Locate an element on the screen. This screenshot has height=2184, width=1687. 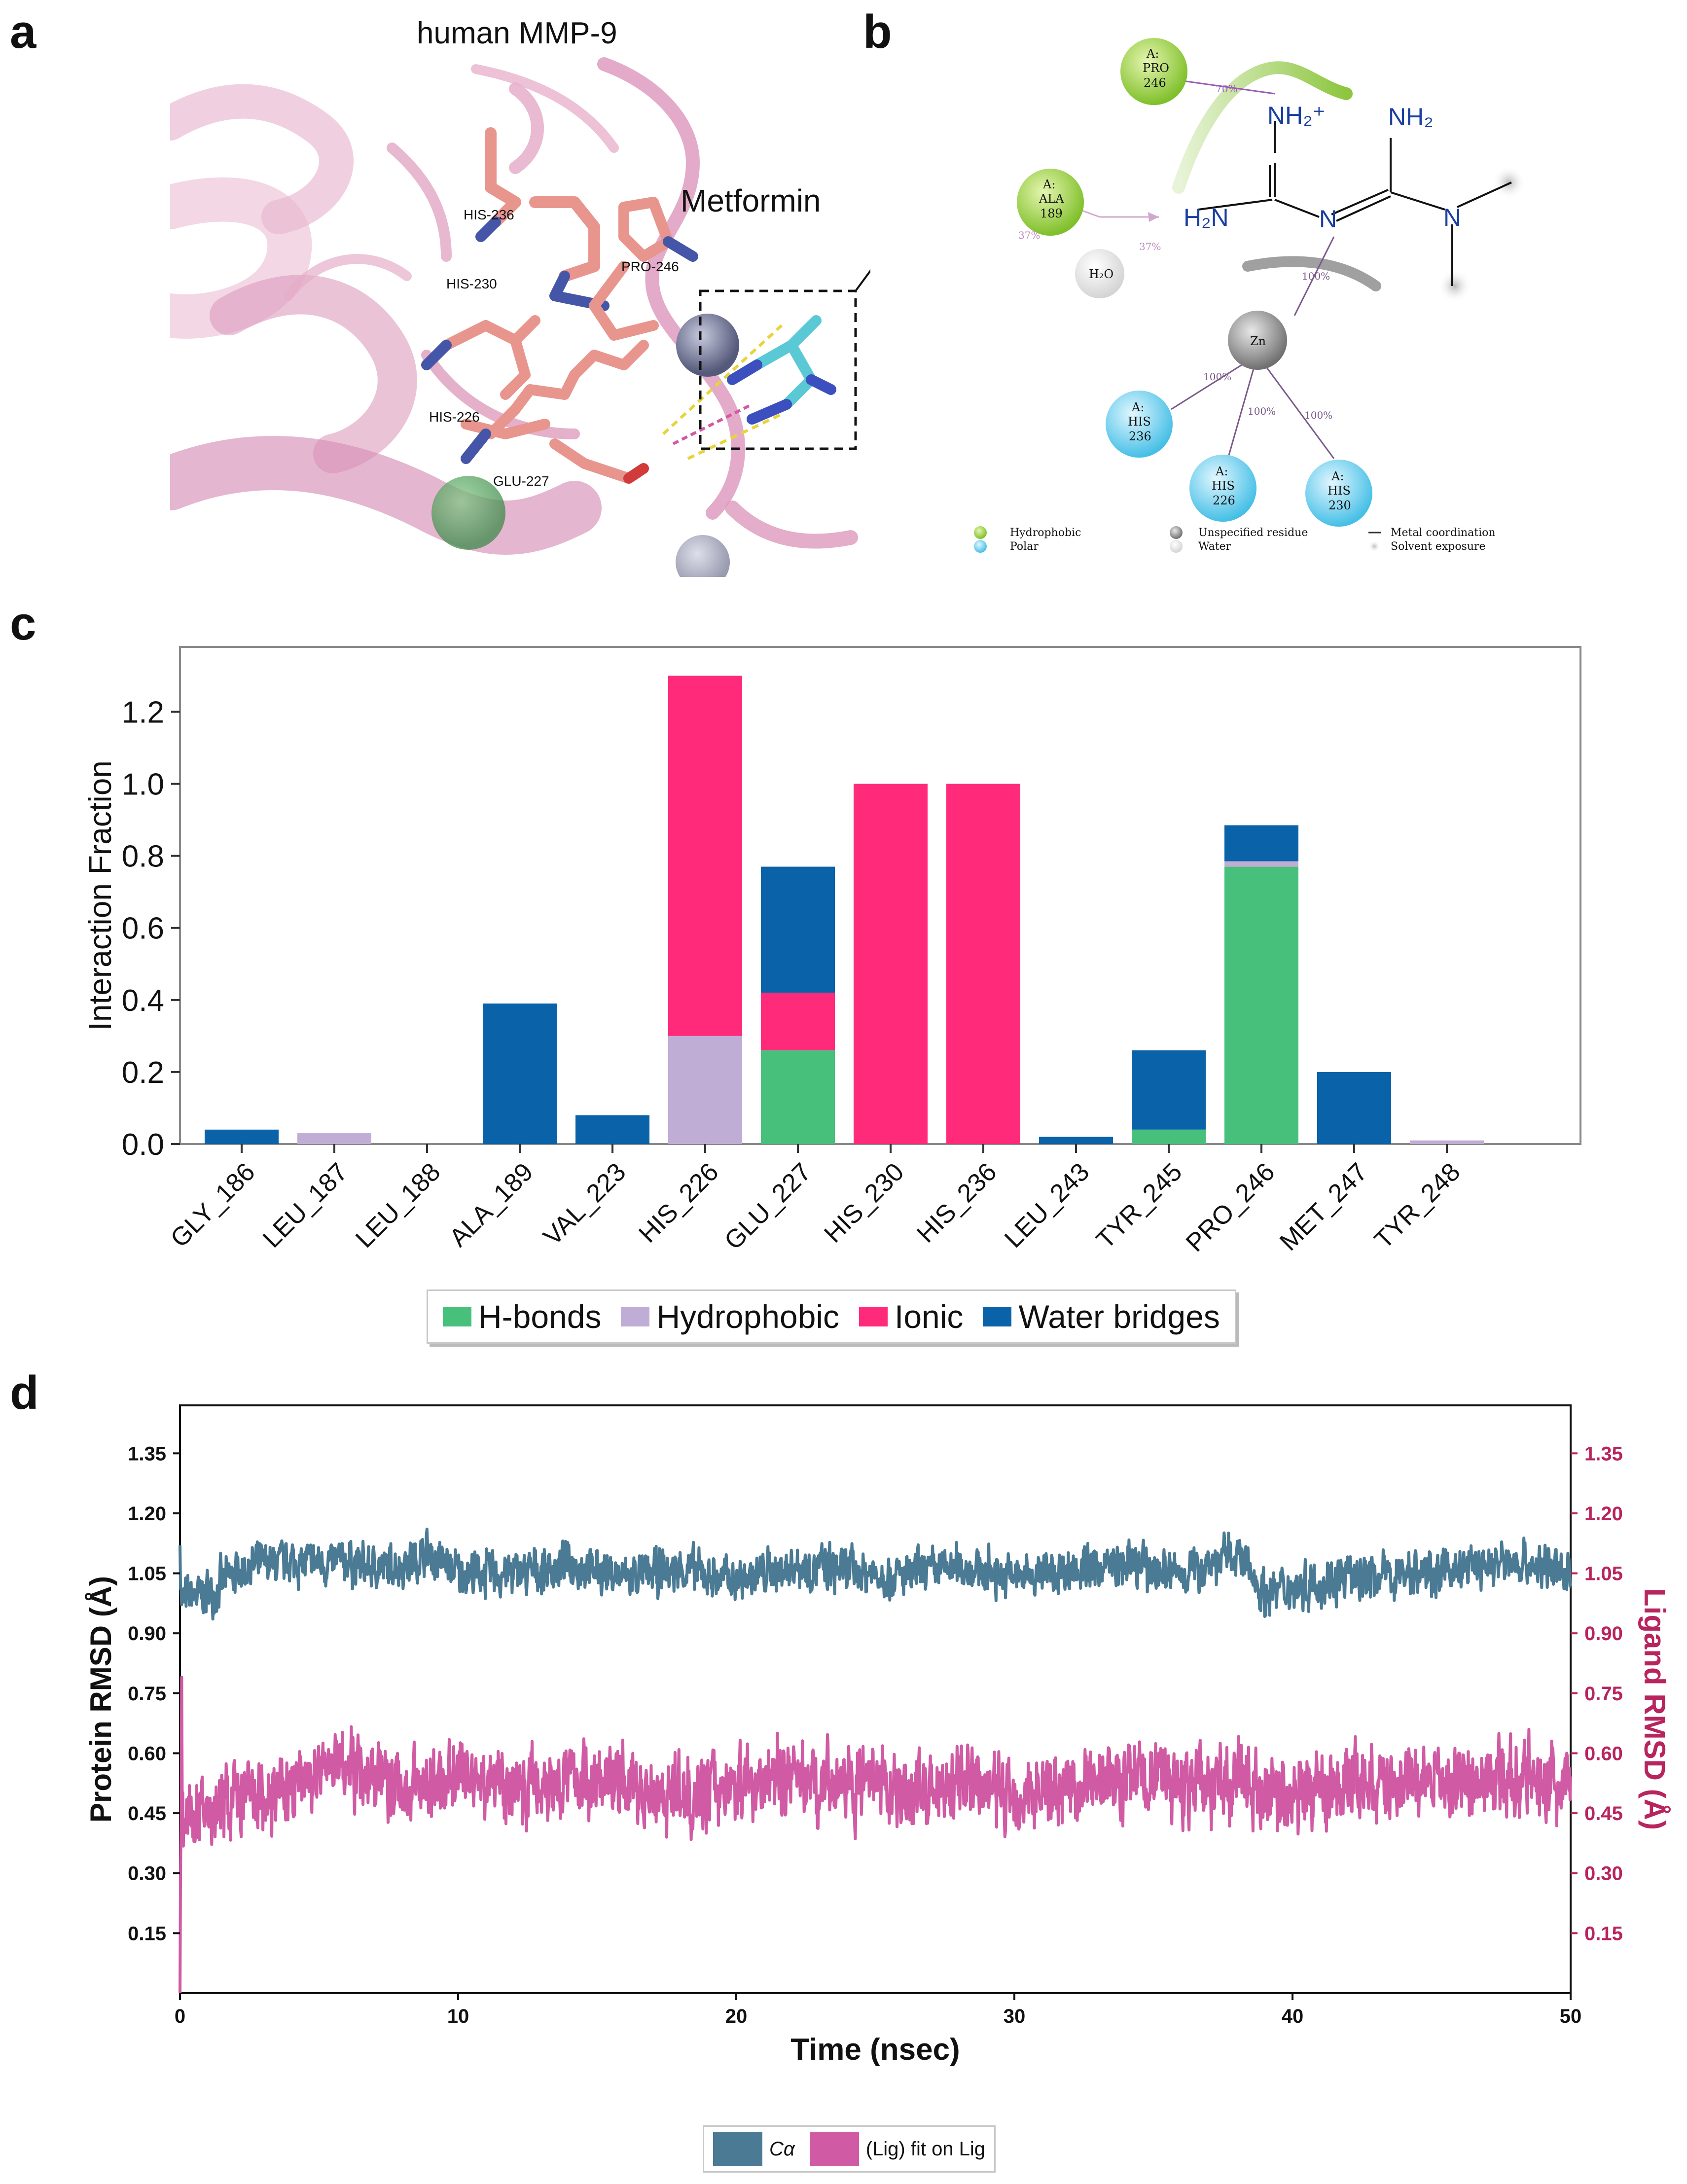
legend-b-water: Water is located at coordinates (1214, 546).